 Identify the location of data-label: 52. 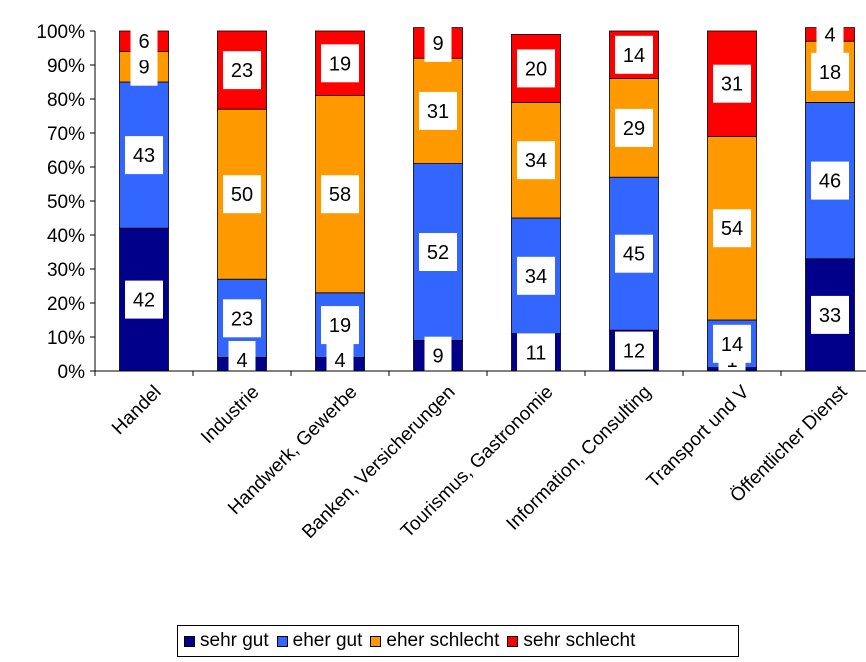
(438, 253).